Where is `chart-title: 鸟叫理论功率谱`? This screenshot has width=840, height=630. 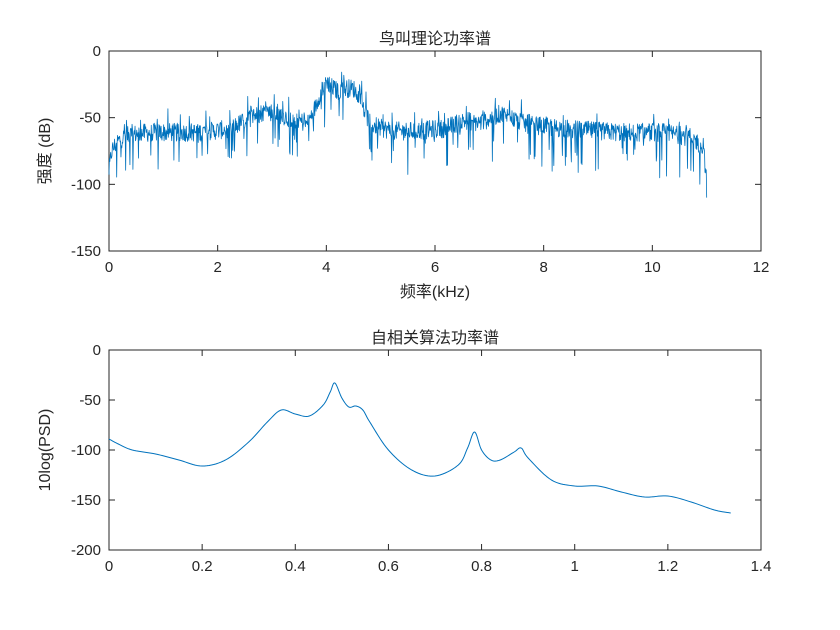
chart-title: 鸟叫理论功率谱 is located at coordinates (435, 39).